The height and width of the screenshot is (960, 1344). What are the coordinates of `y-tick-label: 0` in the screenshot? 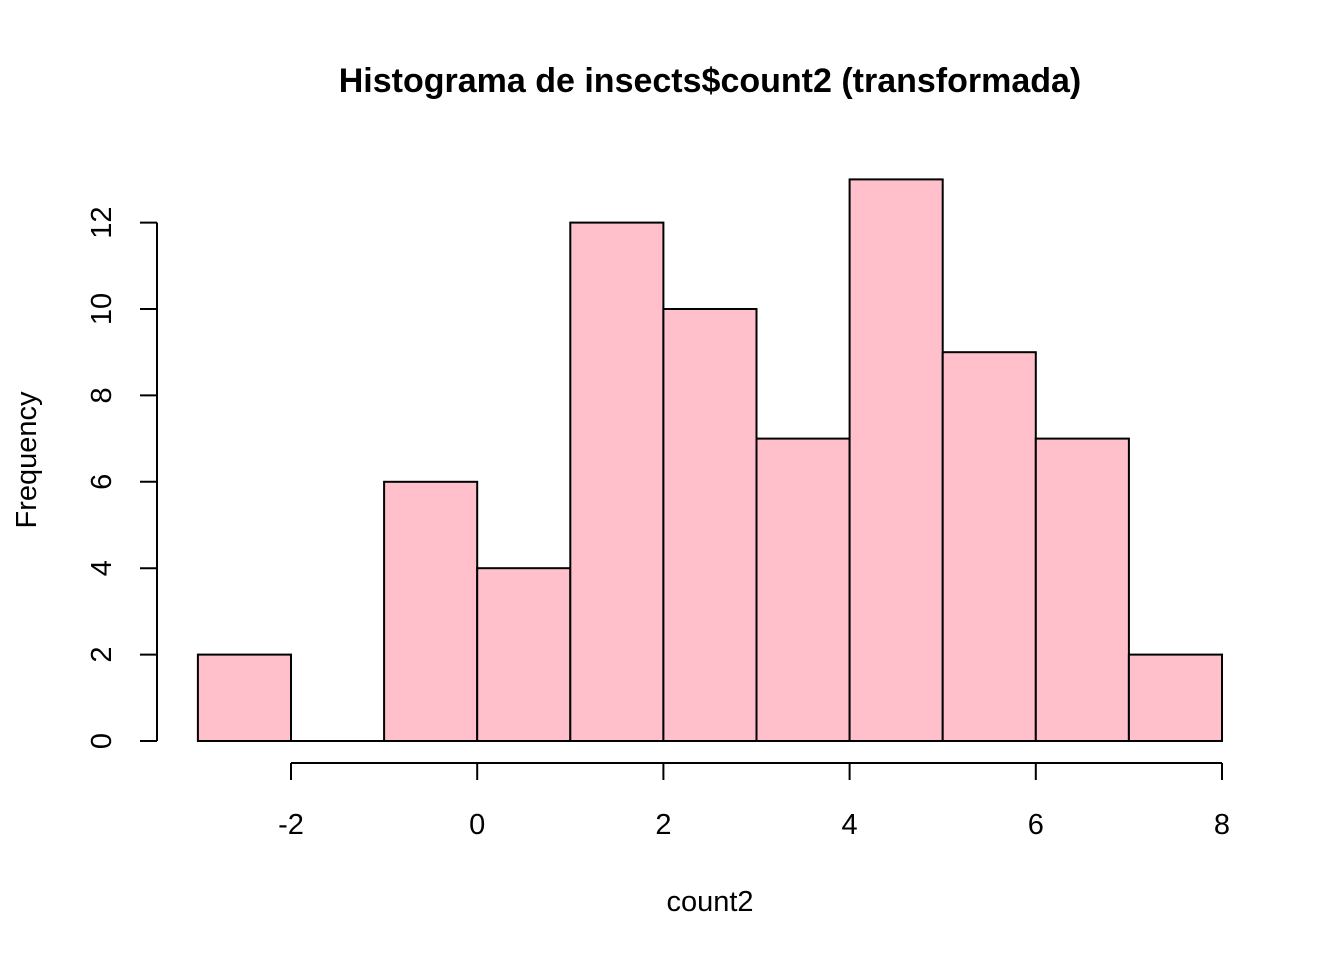 It's located at (102, 741).